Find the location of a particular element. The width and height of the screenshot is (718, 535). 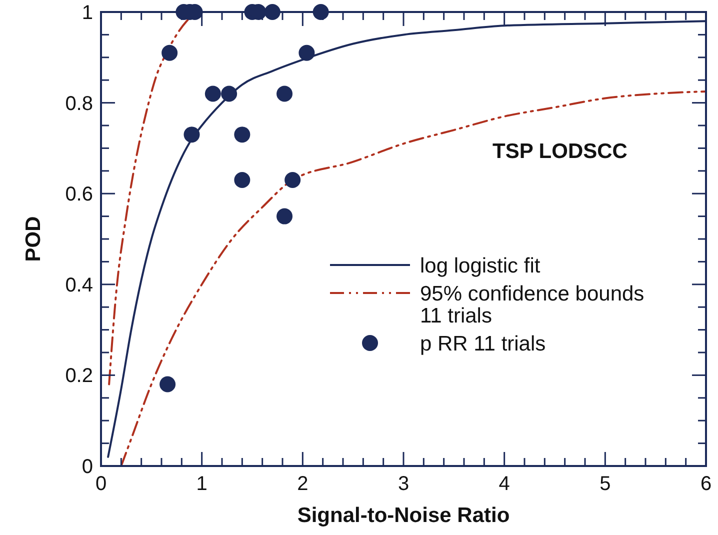

x-tick-label: 5 is located at coordinates (605, 484).